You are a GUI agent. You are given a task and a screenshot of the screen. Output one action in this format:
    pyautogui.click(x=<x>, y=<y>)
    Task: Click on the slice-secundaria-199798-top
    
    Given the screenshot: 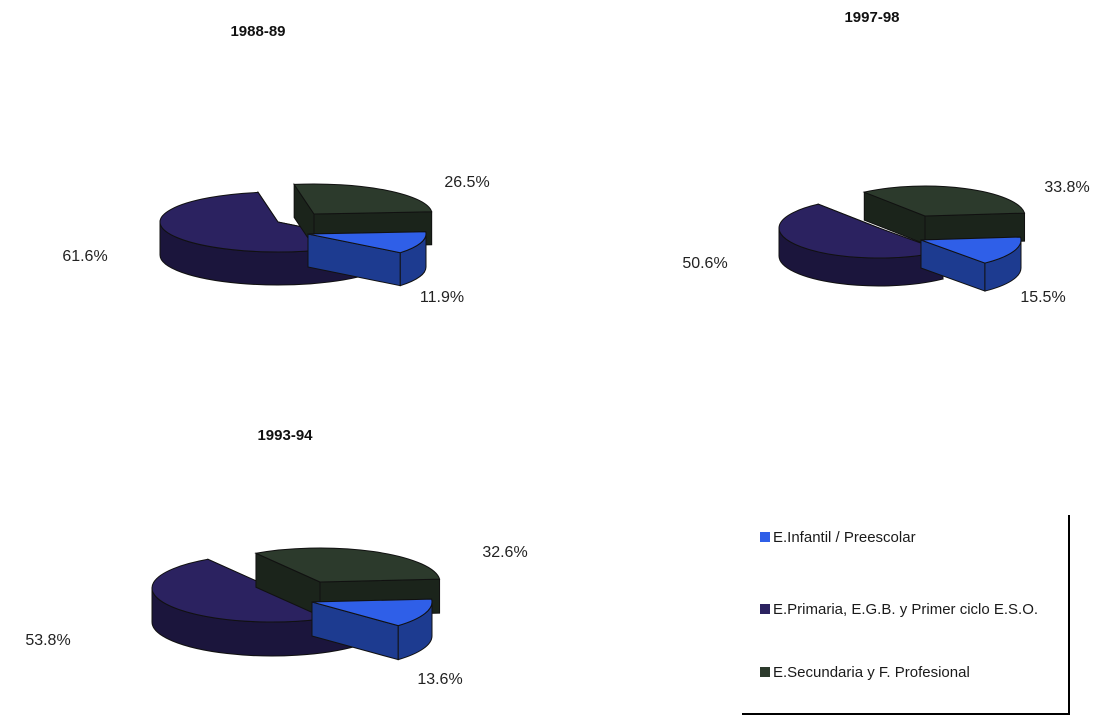 What is the action you would take?
    pyautogui.click(x=944, y=201)
    